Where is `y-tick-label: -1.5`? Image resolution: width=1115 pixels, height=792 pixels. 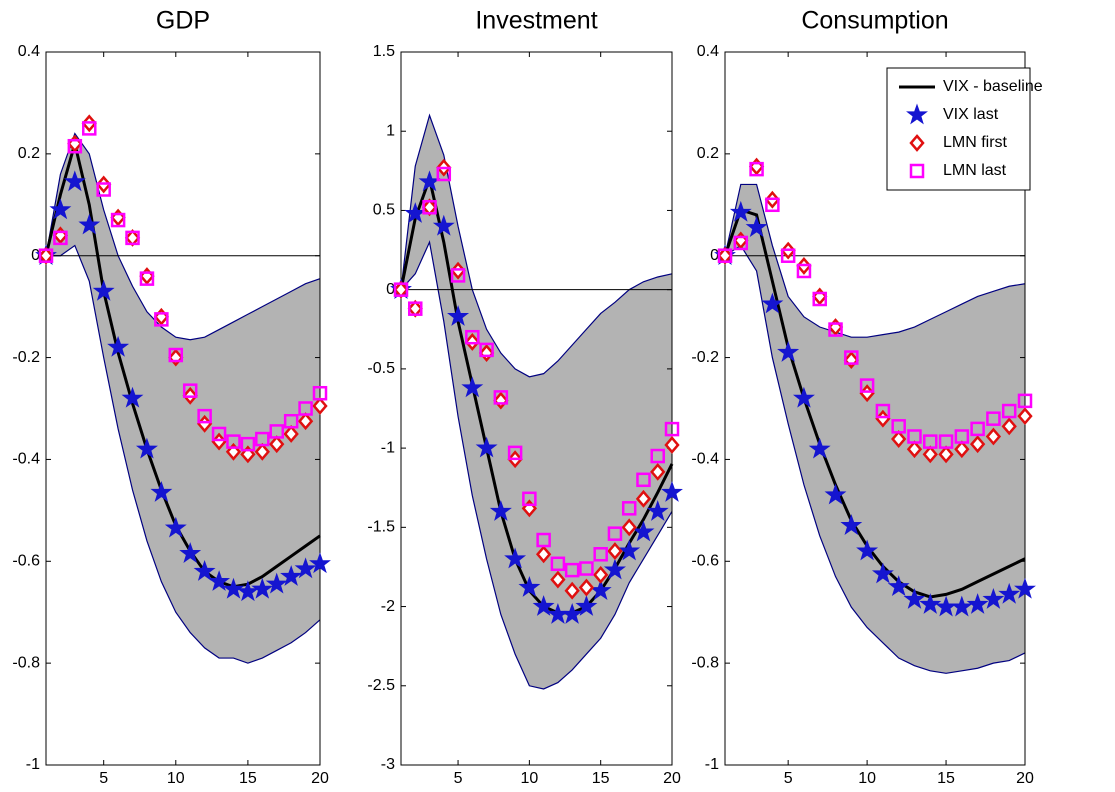
y-tick-label: -1.5 is located at coordinates (381, 527).